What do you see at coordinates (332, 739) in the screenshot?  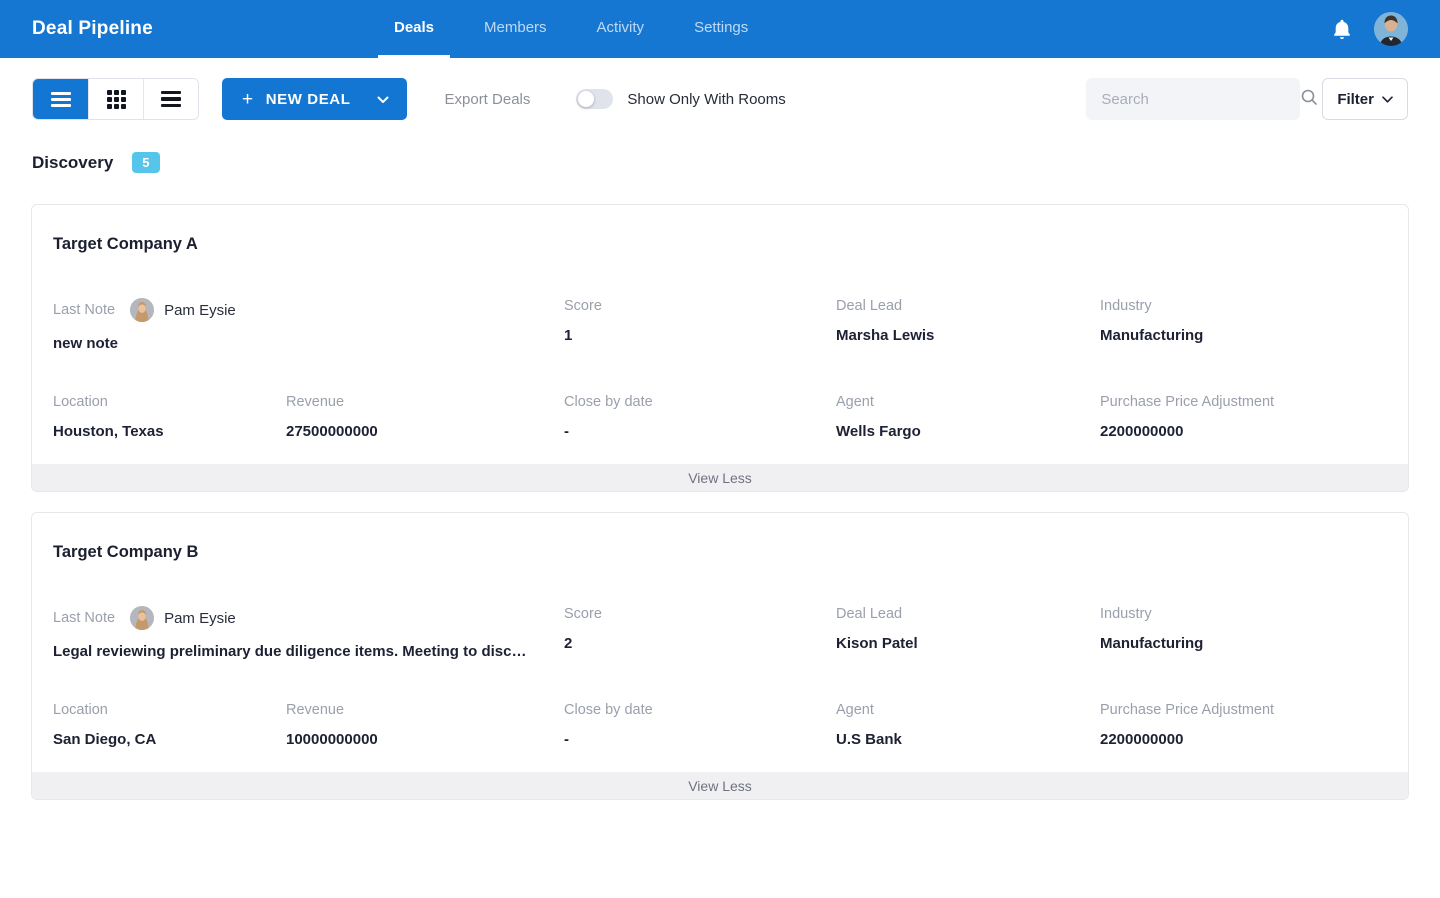 I see `revenue-value: 10000000000` at bounding box center [332, 739].